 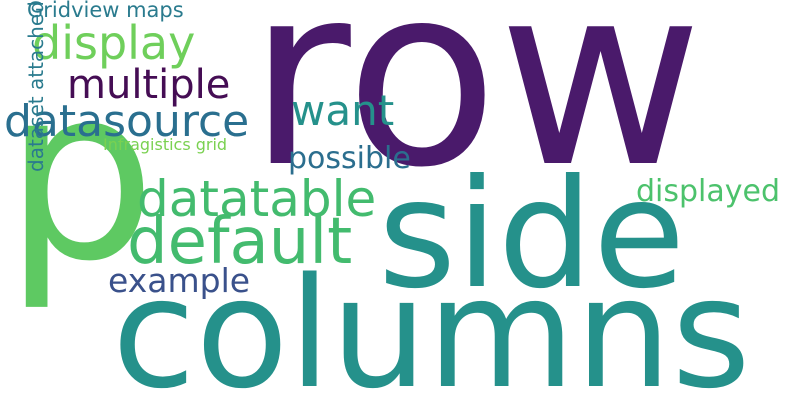 I want to click on word-infragistics-grid: Infragistics grid, so click(x=165, y=145).